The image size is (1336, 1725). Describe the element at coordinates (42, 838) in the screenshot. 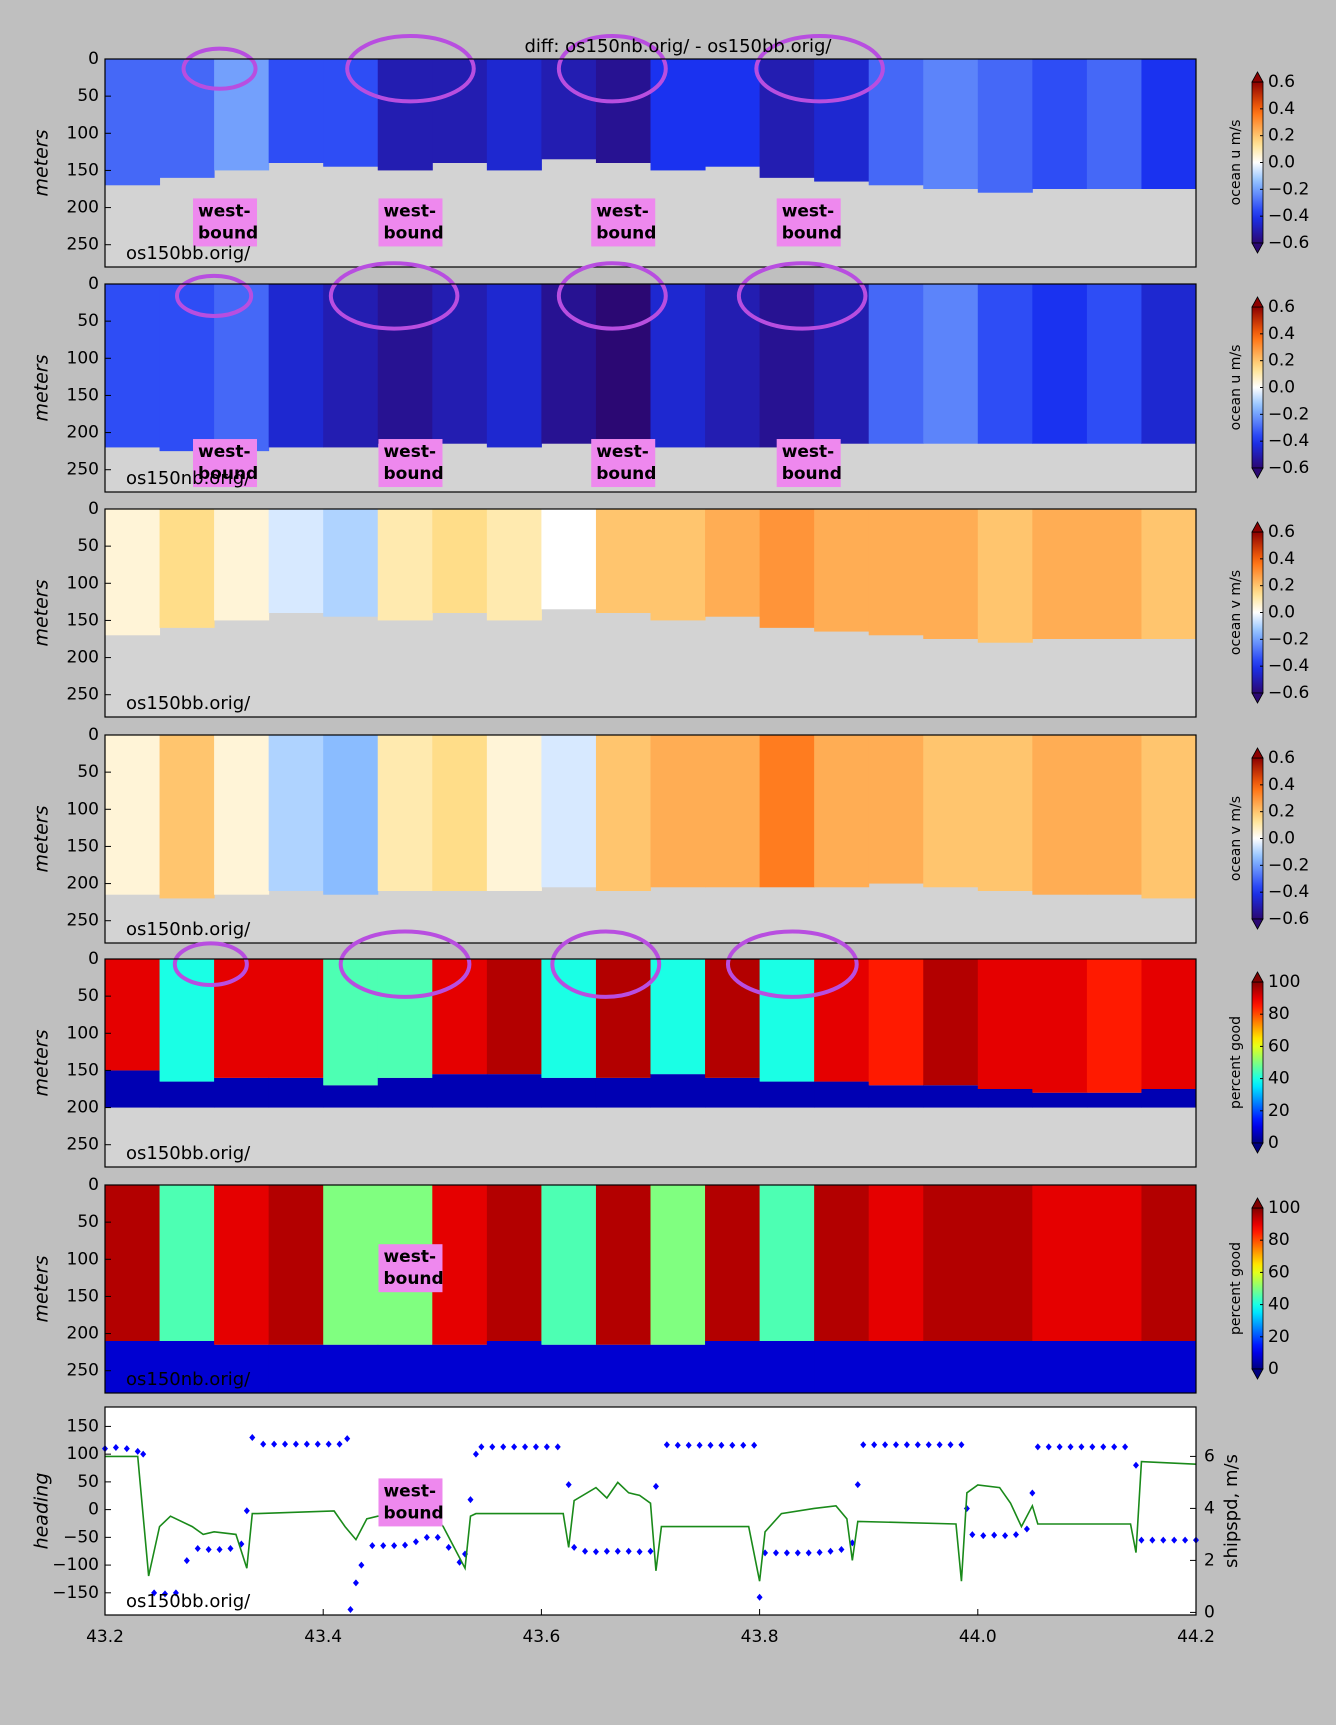

I see `y-axis-label: meters` at that location.